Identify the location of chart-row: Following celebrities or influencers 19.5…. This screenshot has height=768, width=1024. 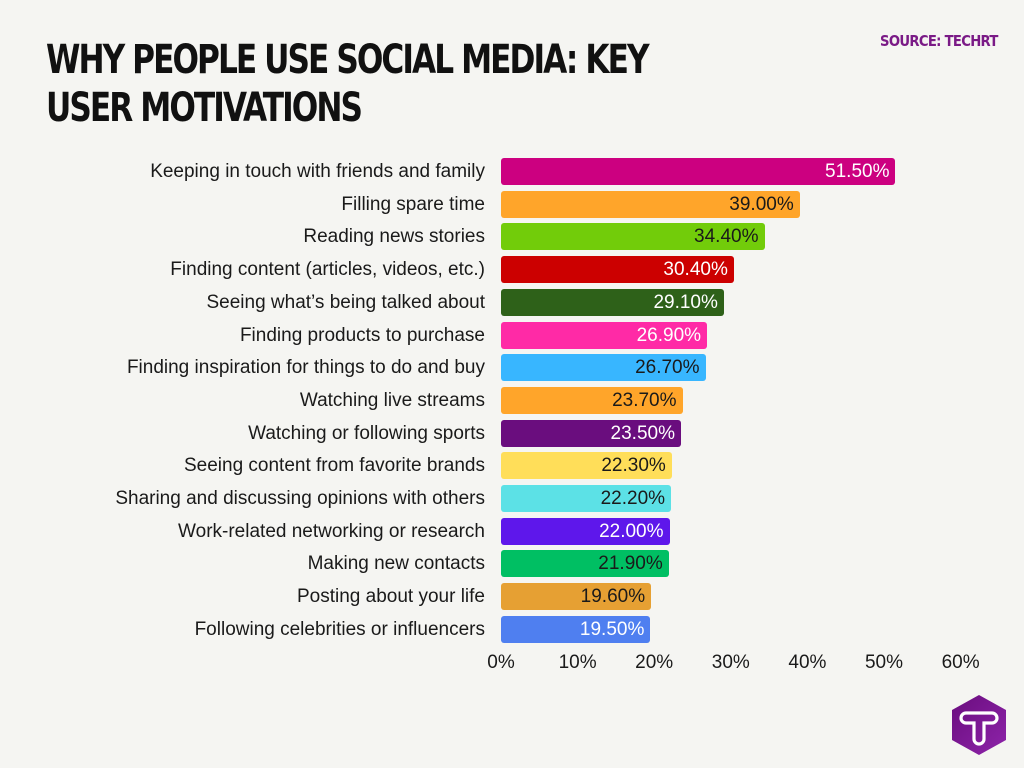
(512, 629).